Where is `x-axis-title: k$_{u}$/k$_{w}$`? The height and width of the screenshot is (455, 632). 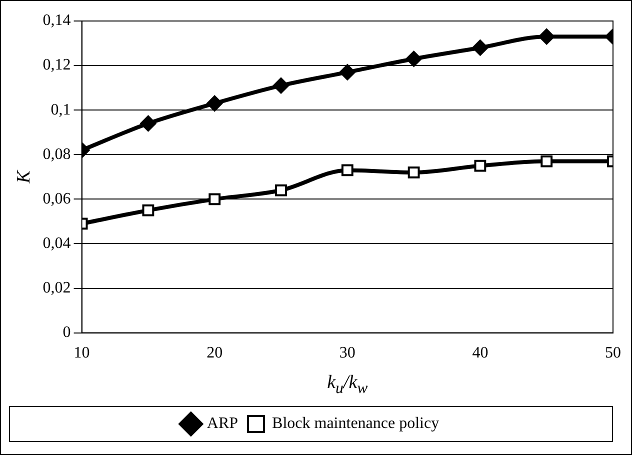 x-axis-title: k$_{u}$/k$_{w}$ is located at coordinates (347, 385).